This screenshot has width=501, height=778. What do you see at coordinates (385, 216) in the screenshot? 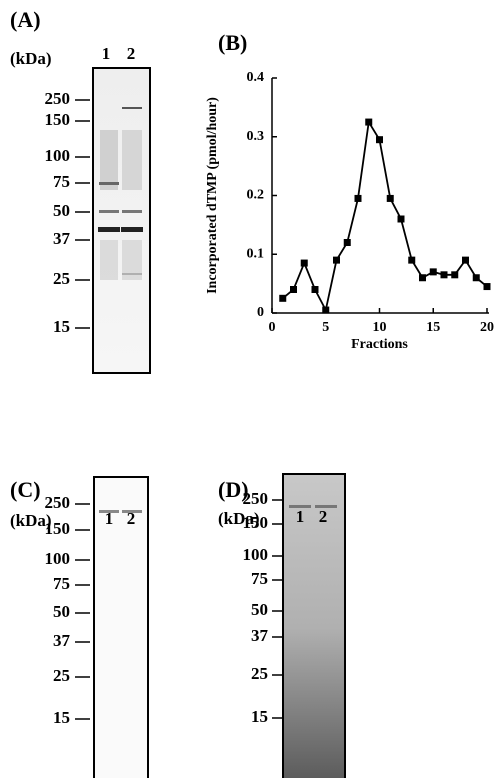
I see `data-line` at bounding box center [385, 216].